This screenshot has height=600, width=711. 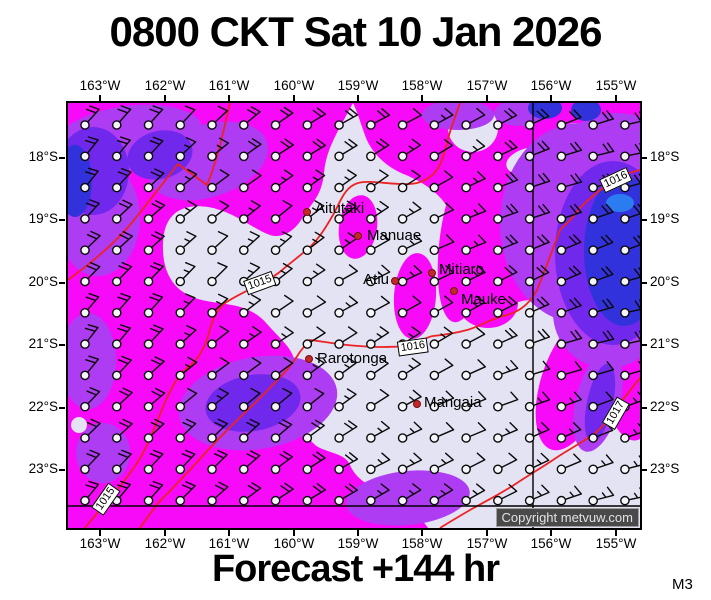 What do you see at coordinates (415, 296) in the screenshot?
I see `contour-magenta-atiu-strip` at bounding box center [415, 296].